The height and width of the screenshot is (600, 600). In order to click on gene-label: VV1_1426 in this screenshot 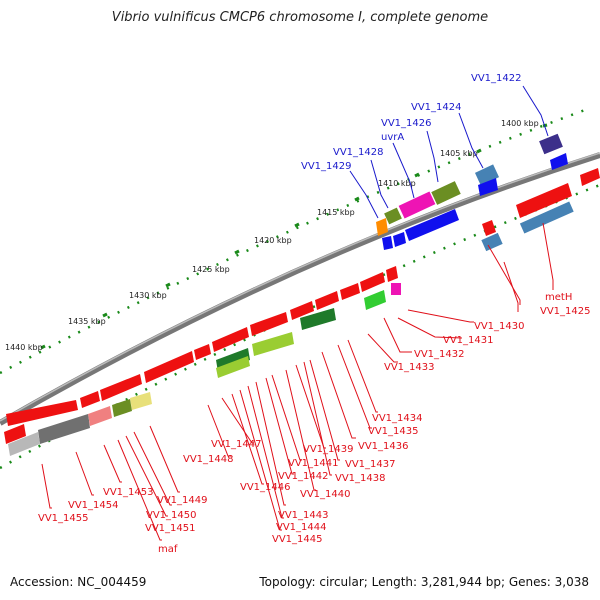, I will do `click(406, 123)`.